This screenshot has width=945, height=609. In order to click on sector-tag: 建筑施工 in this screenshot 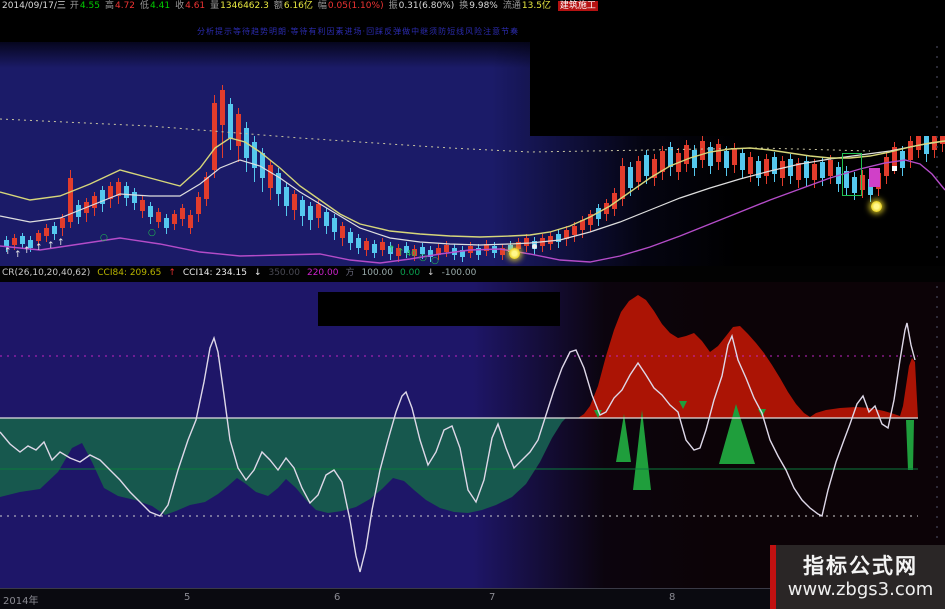, I will do `click(577, 6)`.